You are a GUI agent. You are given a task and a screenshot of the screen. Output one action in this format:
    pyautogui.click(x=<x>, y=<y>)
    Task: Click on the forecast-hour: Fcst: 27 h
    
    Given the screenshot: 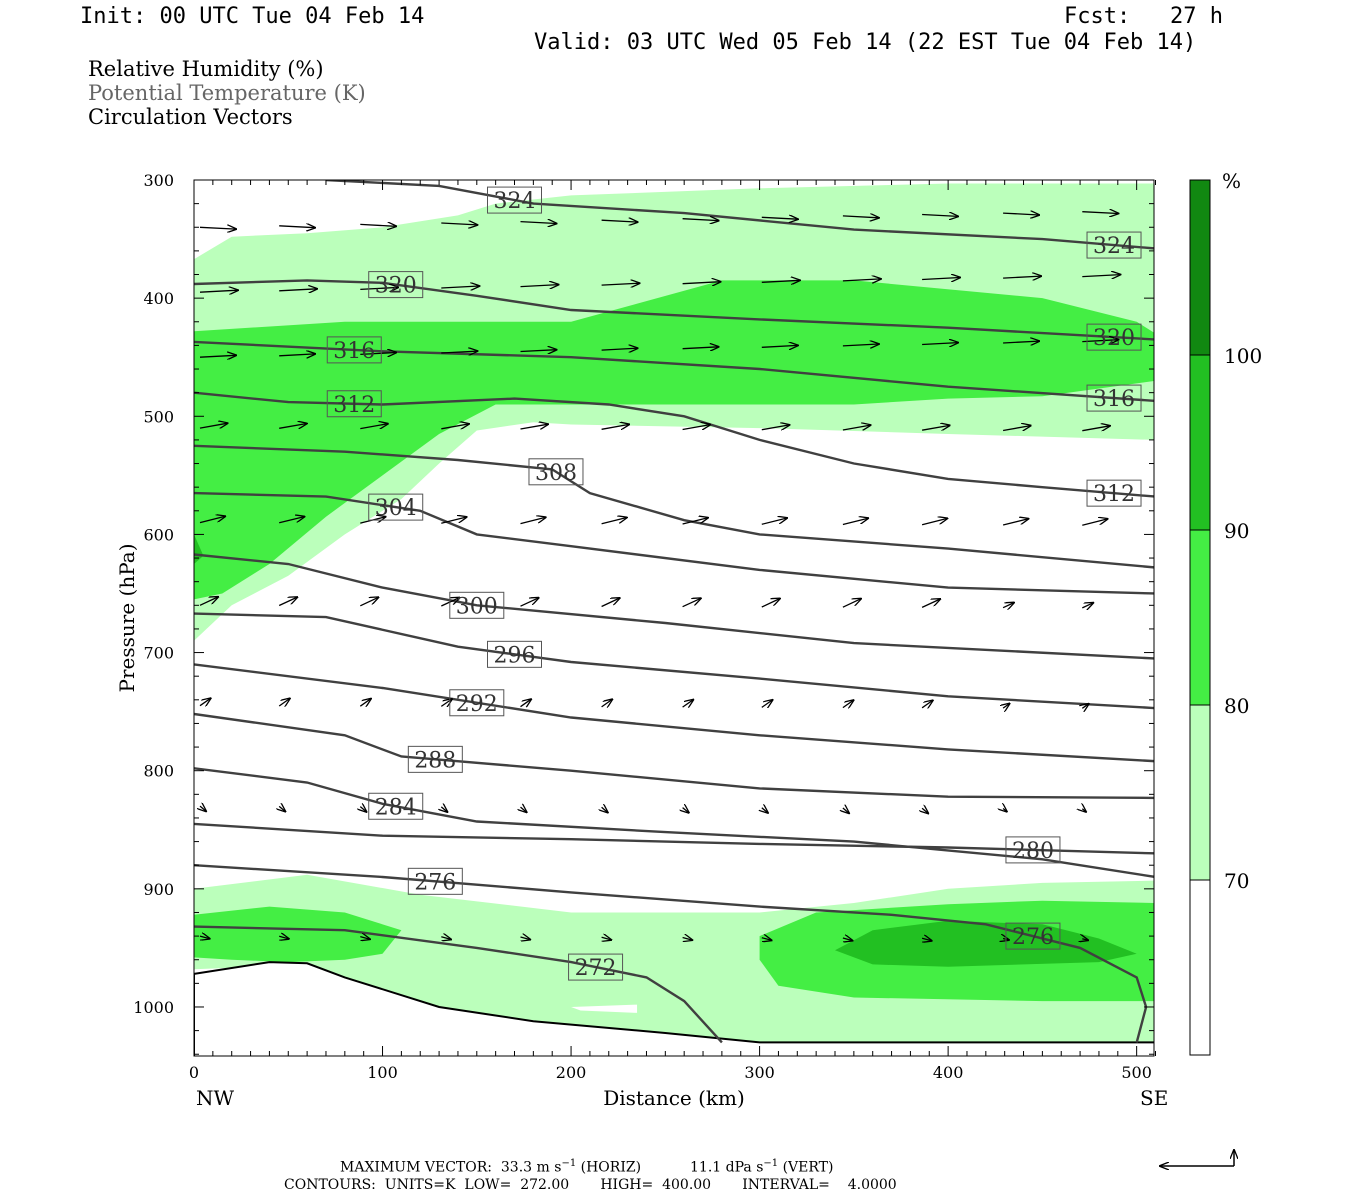 What is the action you would take?
    pyautogui.click(x=1143, y=16)
    